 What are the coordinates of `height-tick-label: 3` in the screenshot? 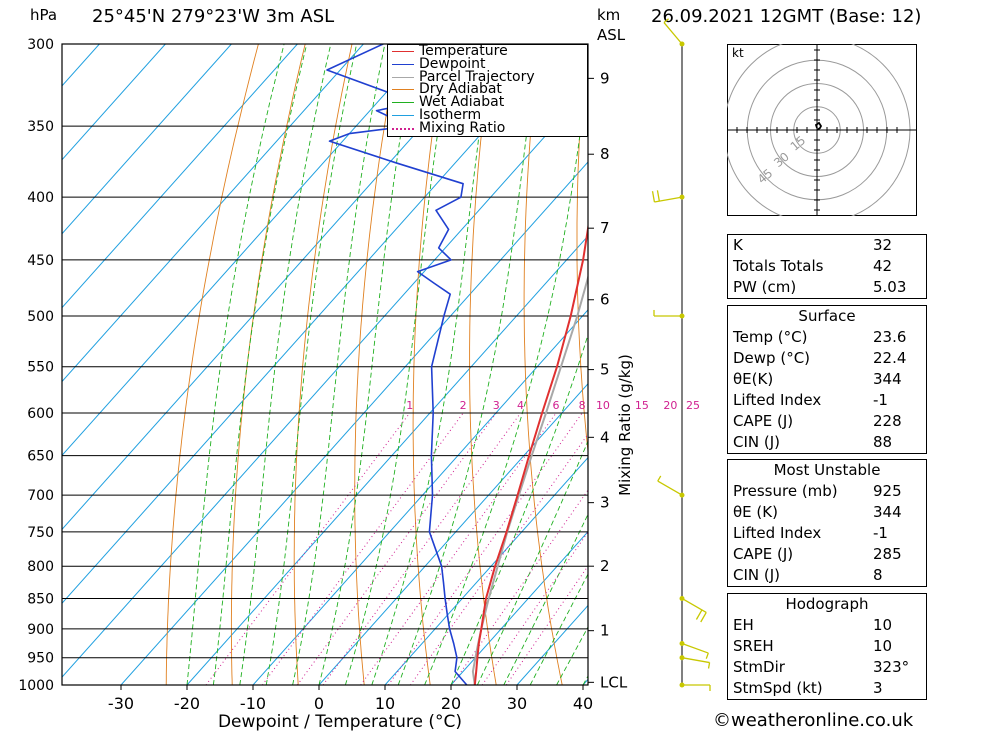 It's located at (605, 503).